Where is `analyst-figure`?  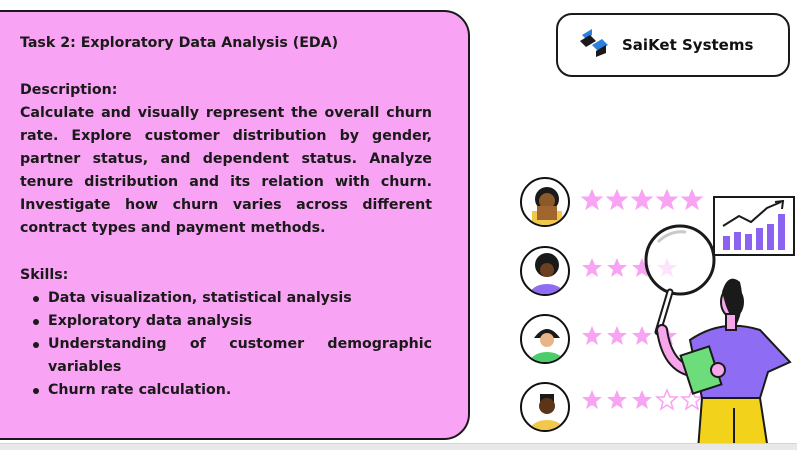 analyst-figure is located at coordinates (718, 336).